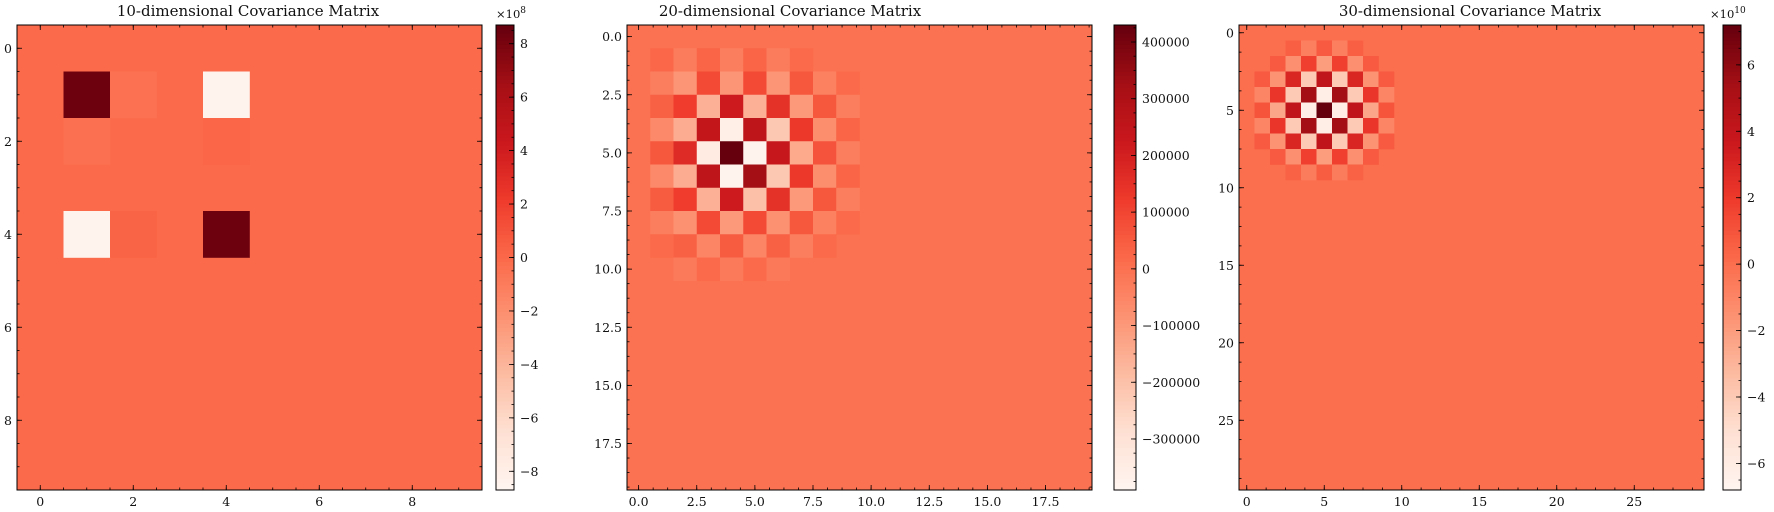 The width and height of the screenshot is (1774, 512). What do you see at coordinates (871, 501) in the screenshot?
I see `x-tick-label: 10.0` at bounding box center [871, 501].